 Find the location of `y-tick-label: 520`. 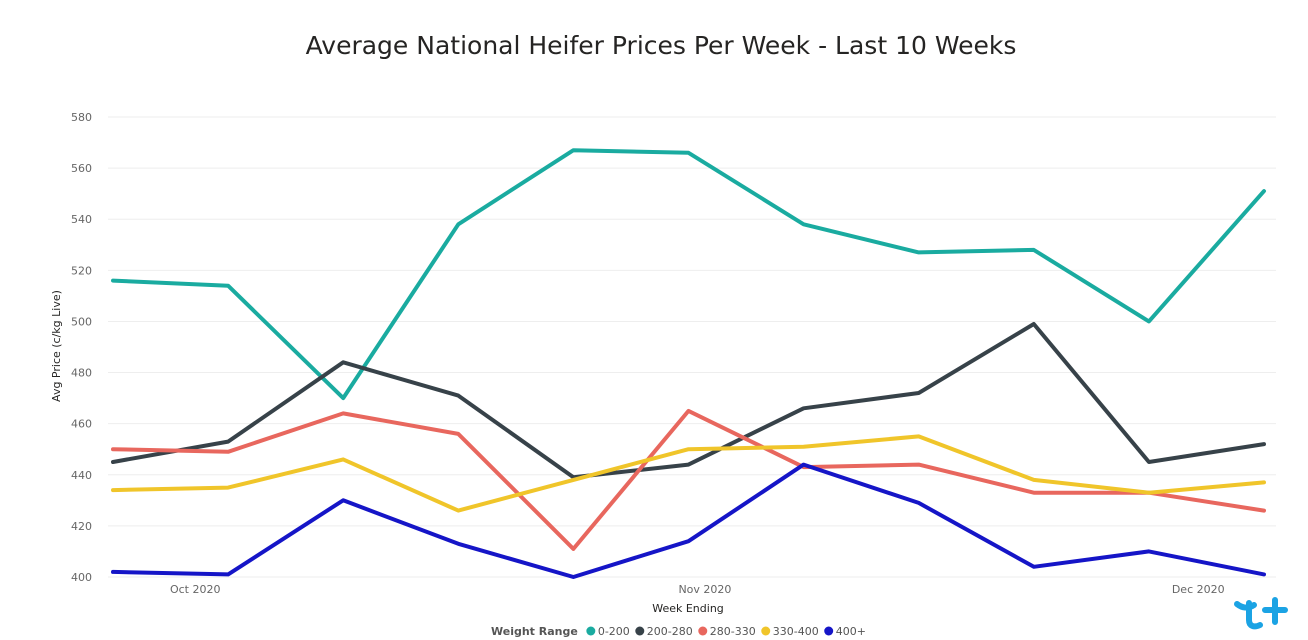

y-tick-label: 520 is located at coordinates (81, 270).